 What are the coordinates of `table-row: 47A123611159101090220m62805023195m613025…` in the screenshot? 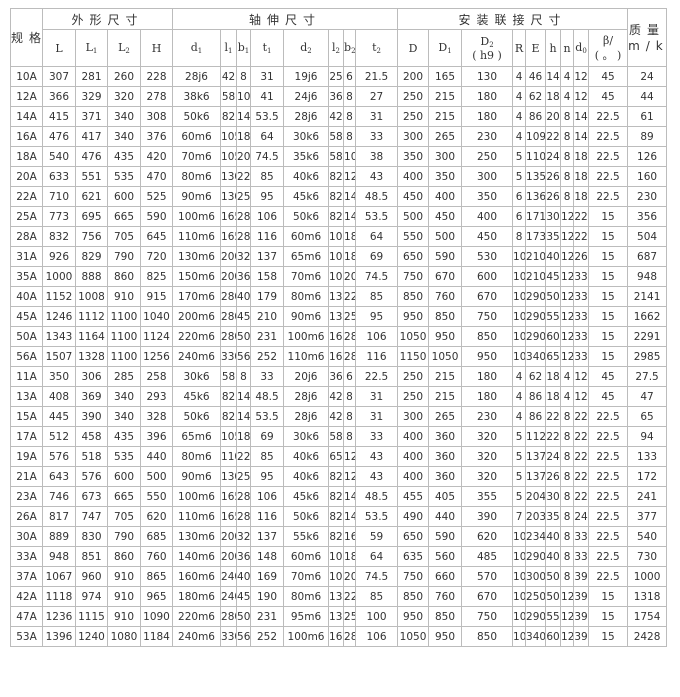 It's located at (339, 616).